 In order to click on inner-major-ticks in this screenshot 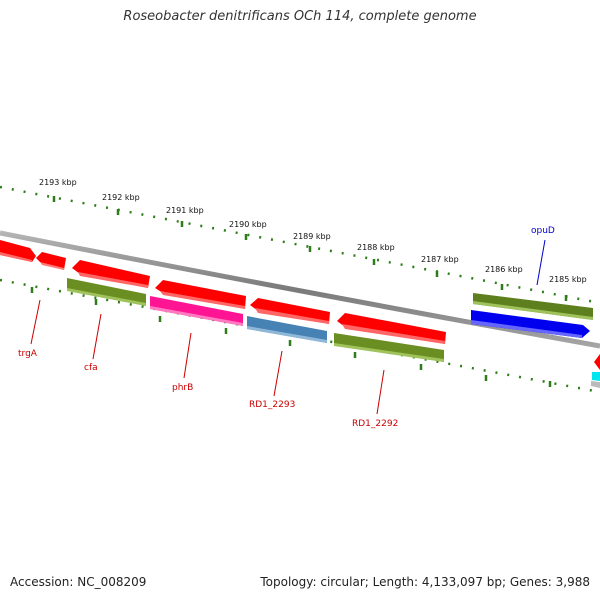, I will do `click(291, 337)`.